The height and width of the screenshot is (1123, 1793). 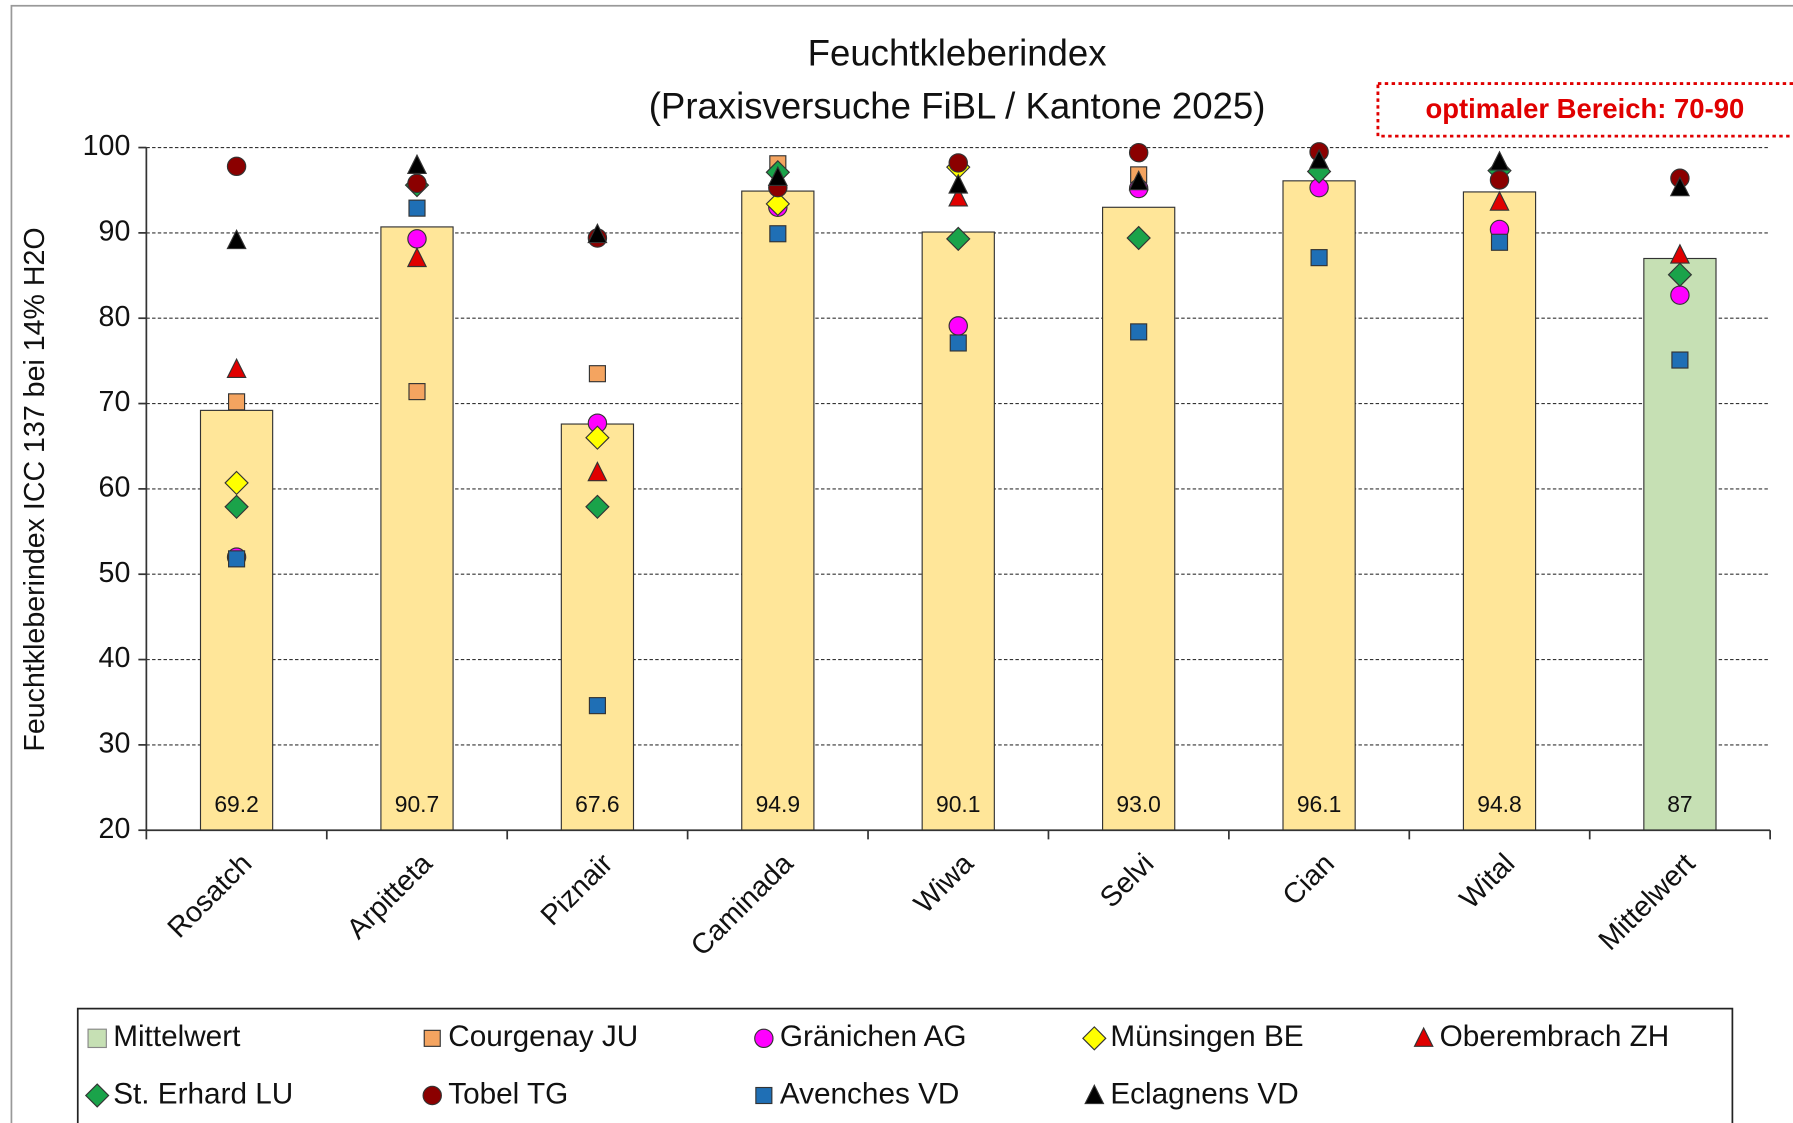 I want to click on value-label: 90.7, so click(x=417, y=804).